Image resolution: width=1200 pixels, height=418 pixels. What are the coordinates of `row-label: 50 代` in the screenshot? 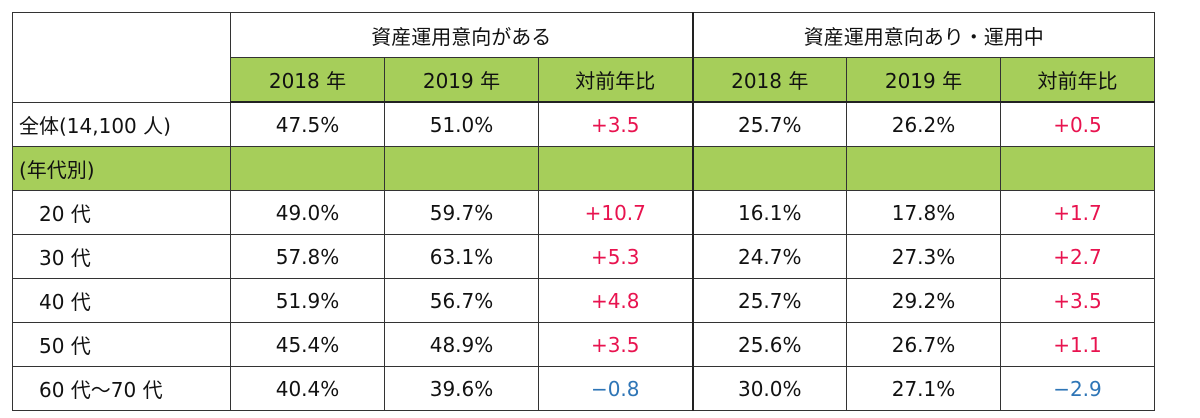 It's located at (121, 344).